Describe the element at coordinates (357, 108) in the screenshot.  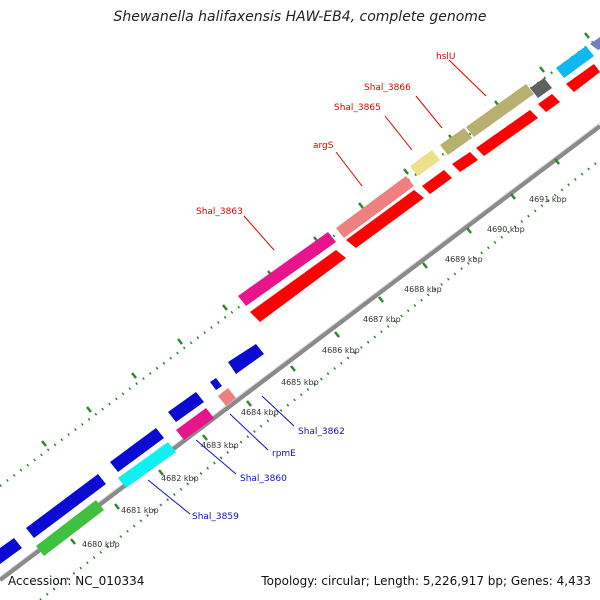
I see `gene-label-shal-3865: Shal_3865` at that location.